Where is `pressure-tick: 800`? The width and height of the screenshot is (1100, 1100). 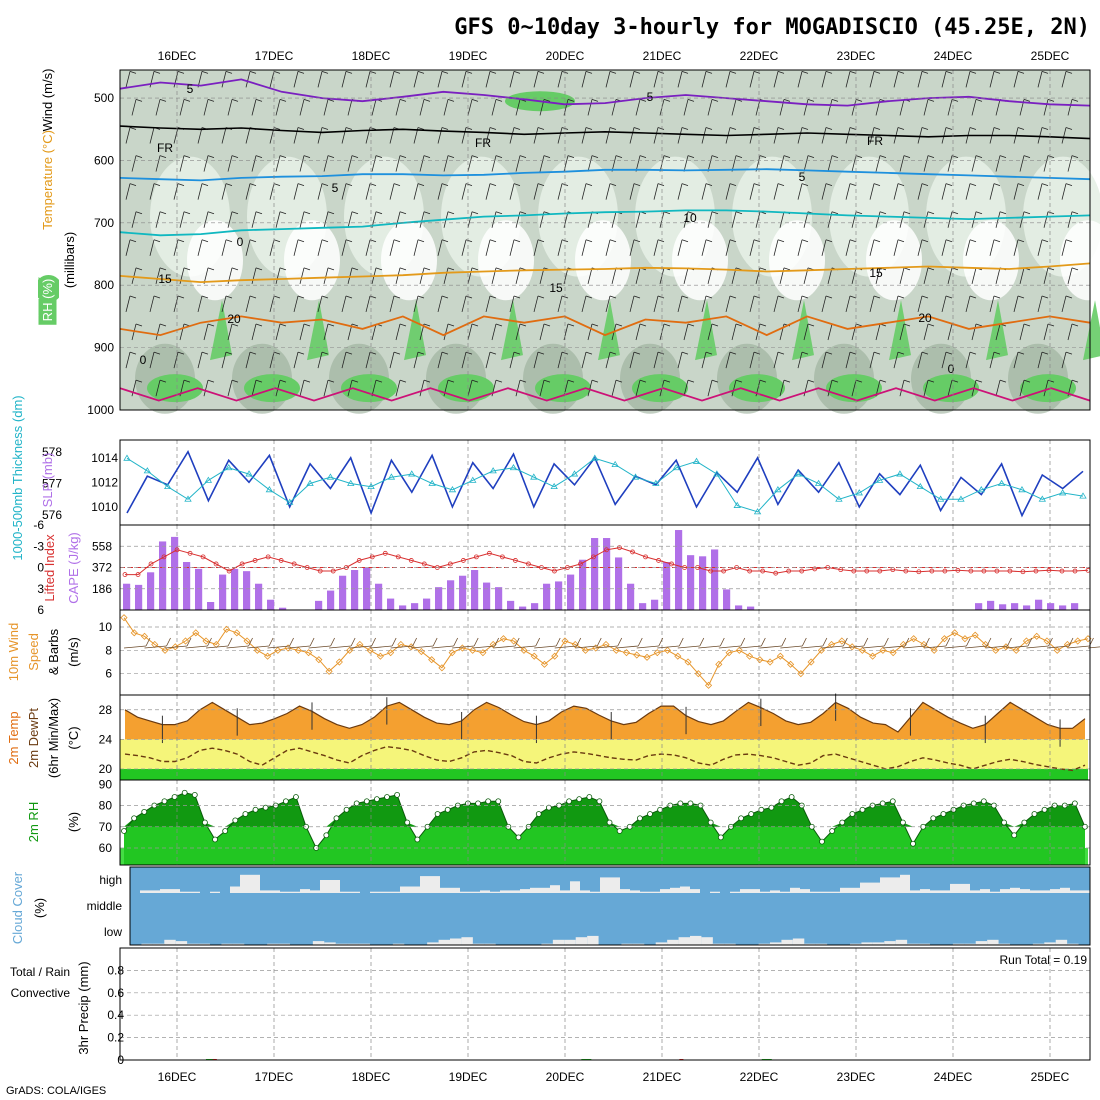
pressure-tick: 800 is located at coordinates (104, 285).